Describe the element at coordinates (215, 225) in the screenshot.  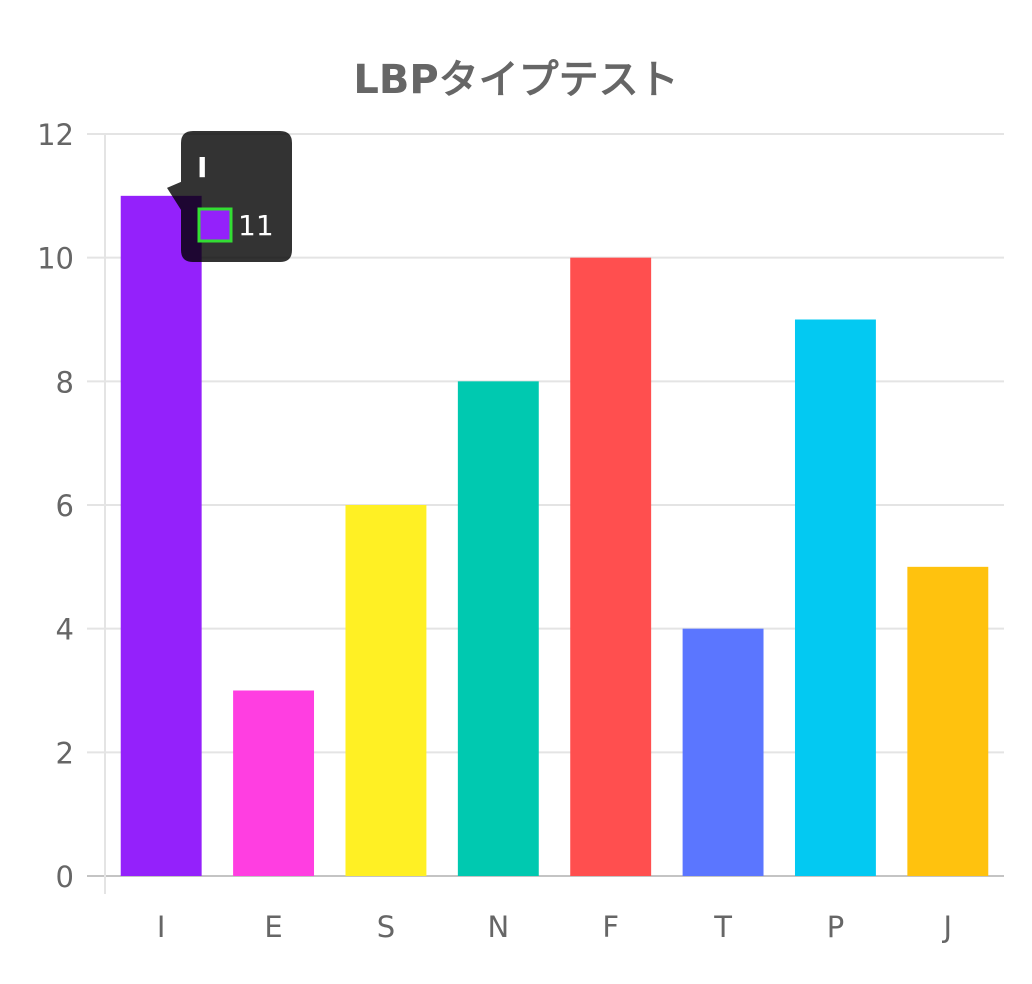
I see `tooltip-color-swatch` at that location.